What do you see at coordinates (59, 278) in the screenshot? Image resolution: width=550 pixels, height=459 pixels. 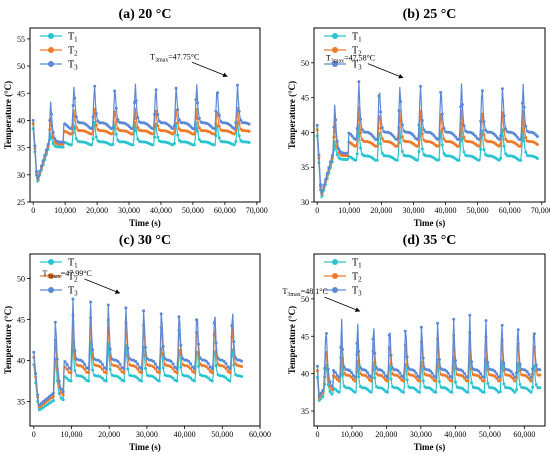 I see `legend: T1 T2 T3` at bounding box center [59, 278].